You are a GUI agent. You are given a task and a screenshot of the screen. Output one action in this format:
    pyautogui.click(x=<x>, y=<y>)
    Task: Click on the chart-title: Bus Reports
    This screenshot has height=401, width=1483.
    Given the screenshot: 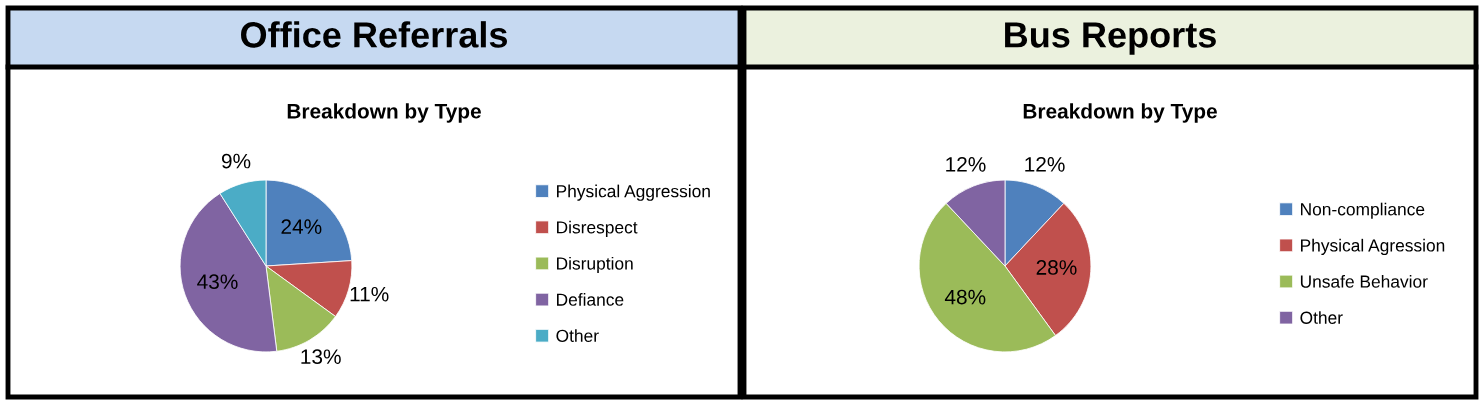 What is the action you would take?
    pyautogui.click(x=1110, y=38)
    